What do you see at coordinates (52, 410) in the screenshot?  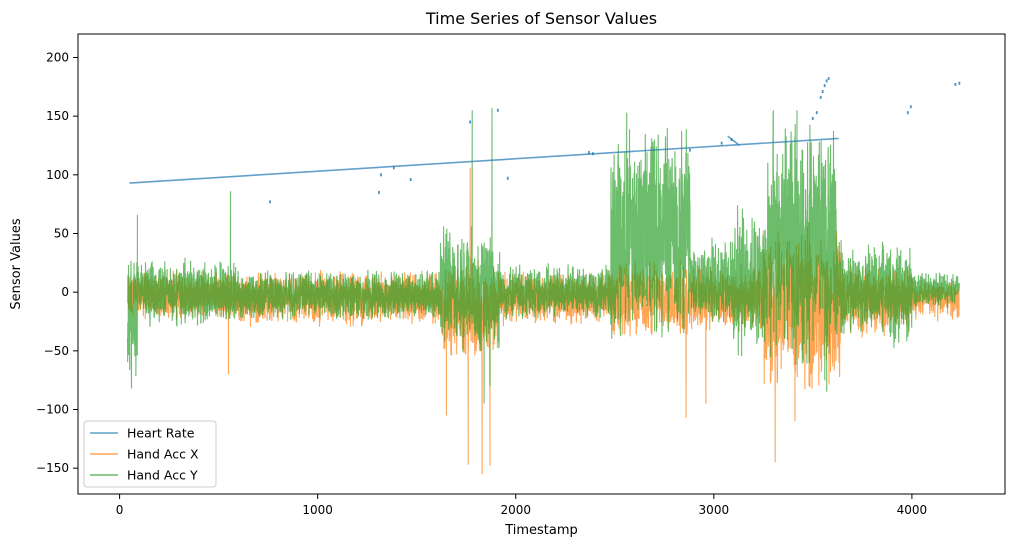 I see `y-tick-label: −100` at bounding box center [52, 410].